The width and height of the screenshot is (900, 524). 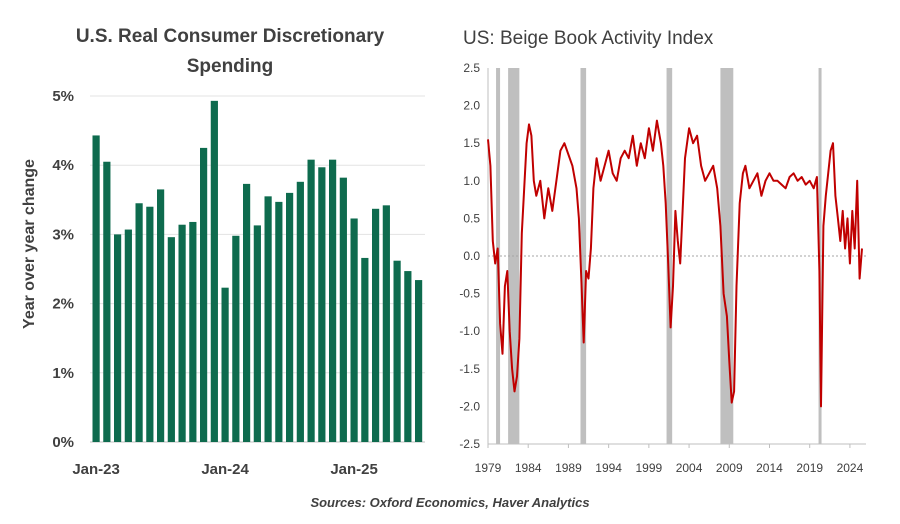 I want to click on right-xtick-label: 2024, so click(x=850, y=468).